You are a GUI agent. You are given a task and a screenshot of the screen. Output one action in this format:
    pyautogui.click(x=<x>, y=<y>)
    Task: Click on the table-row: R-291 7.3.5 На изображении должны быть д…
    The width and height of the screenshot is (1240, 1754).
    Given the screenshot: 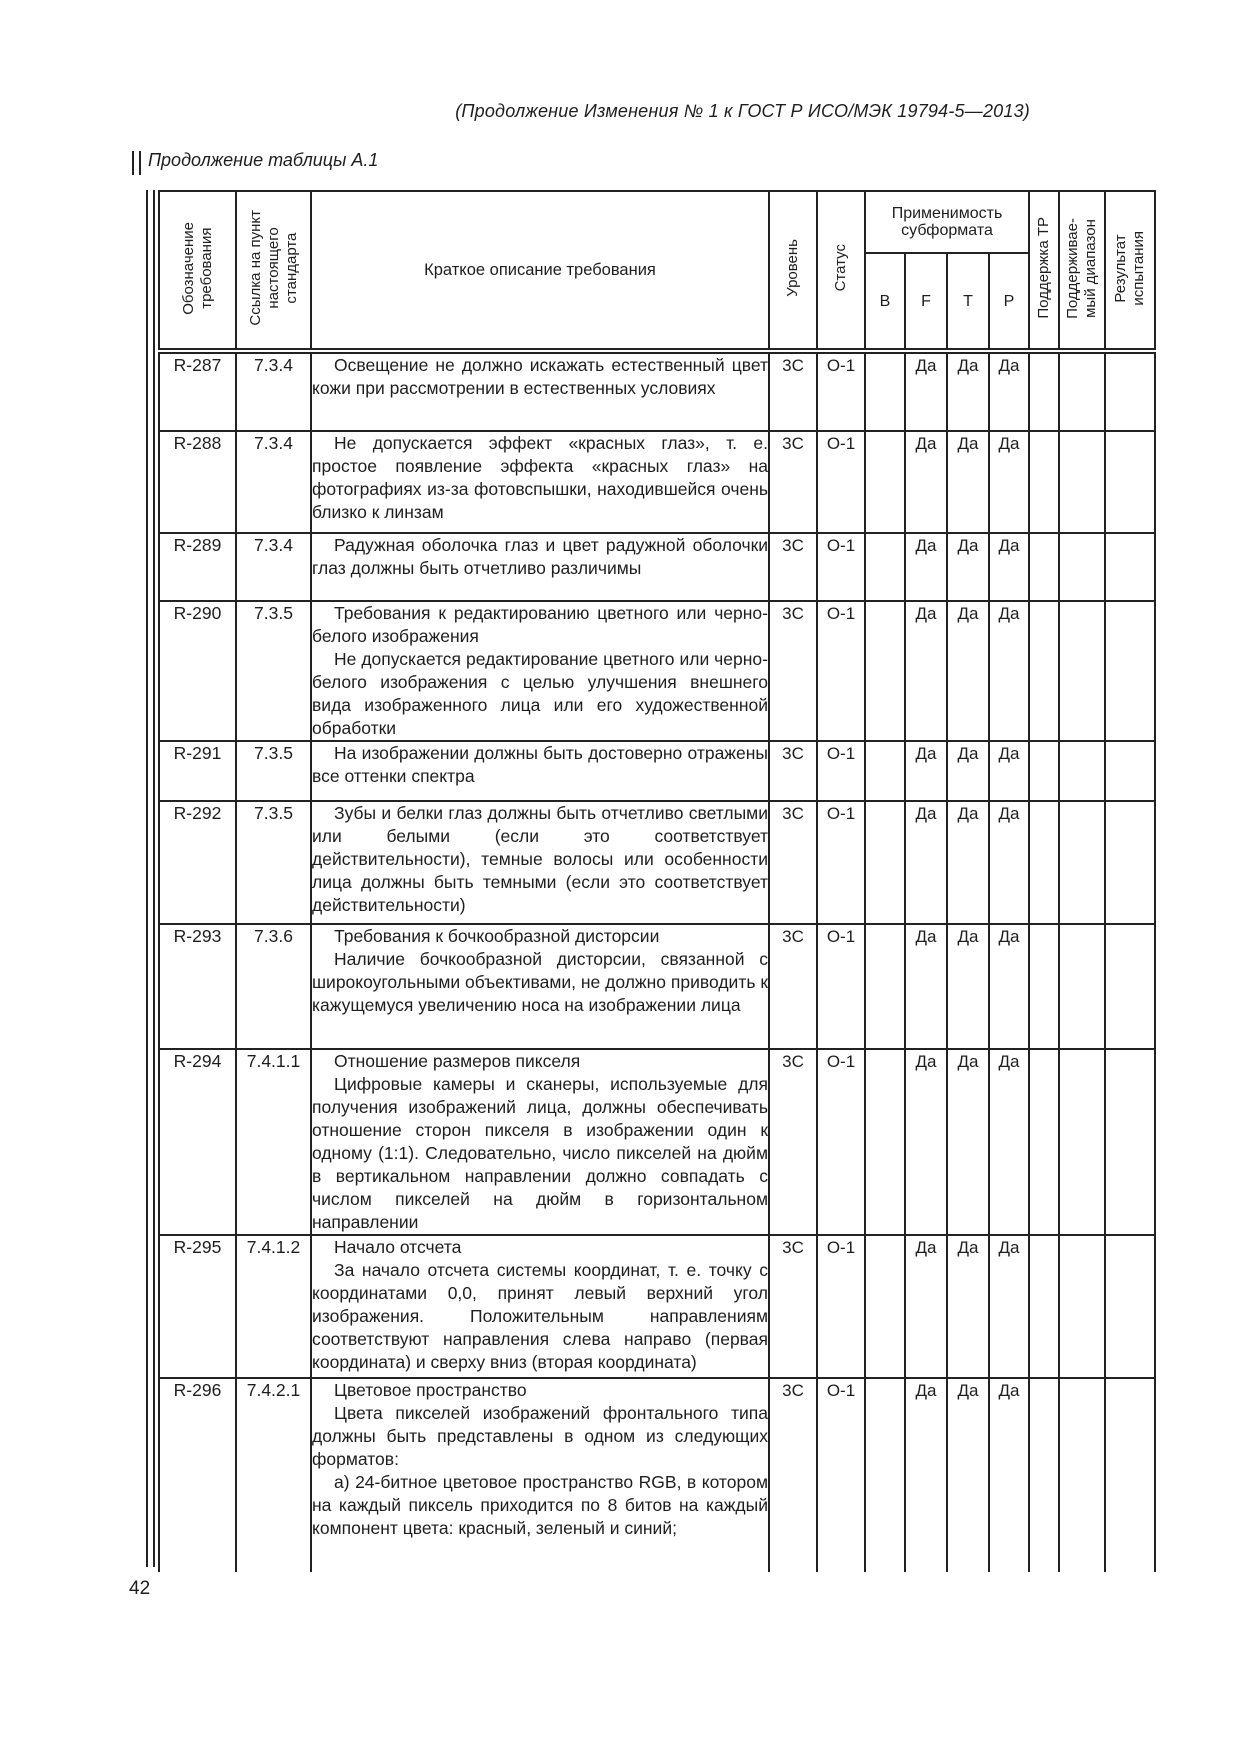 What is the action you would take?
    pyautogui.click(x=657, y=771)
    